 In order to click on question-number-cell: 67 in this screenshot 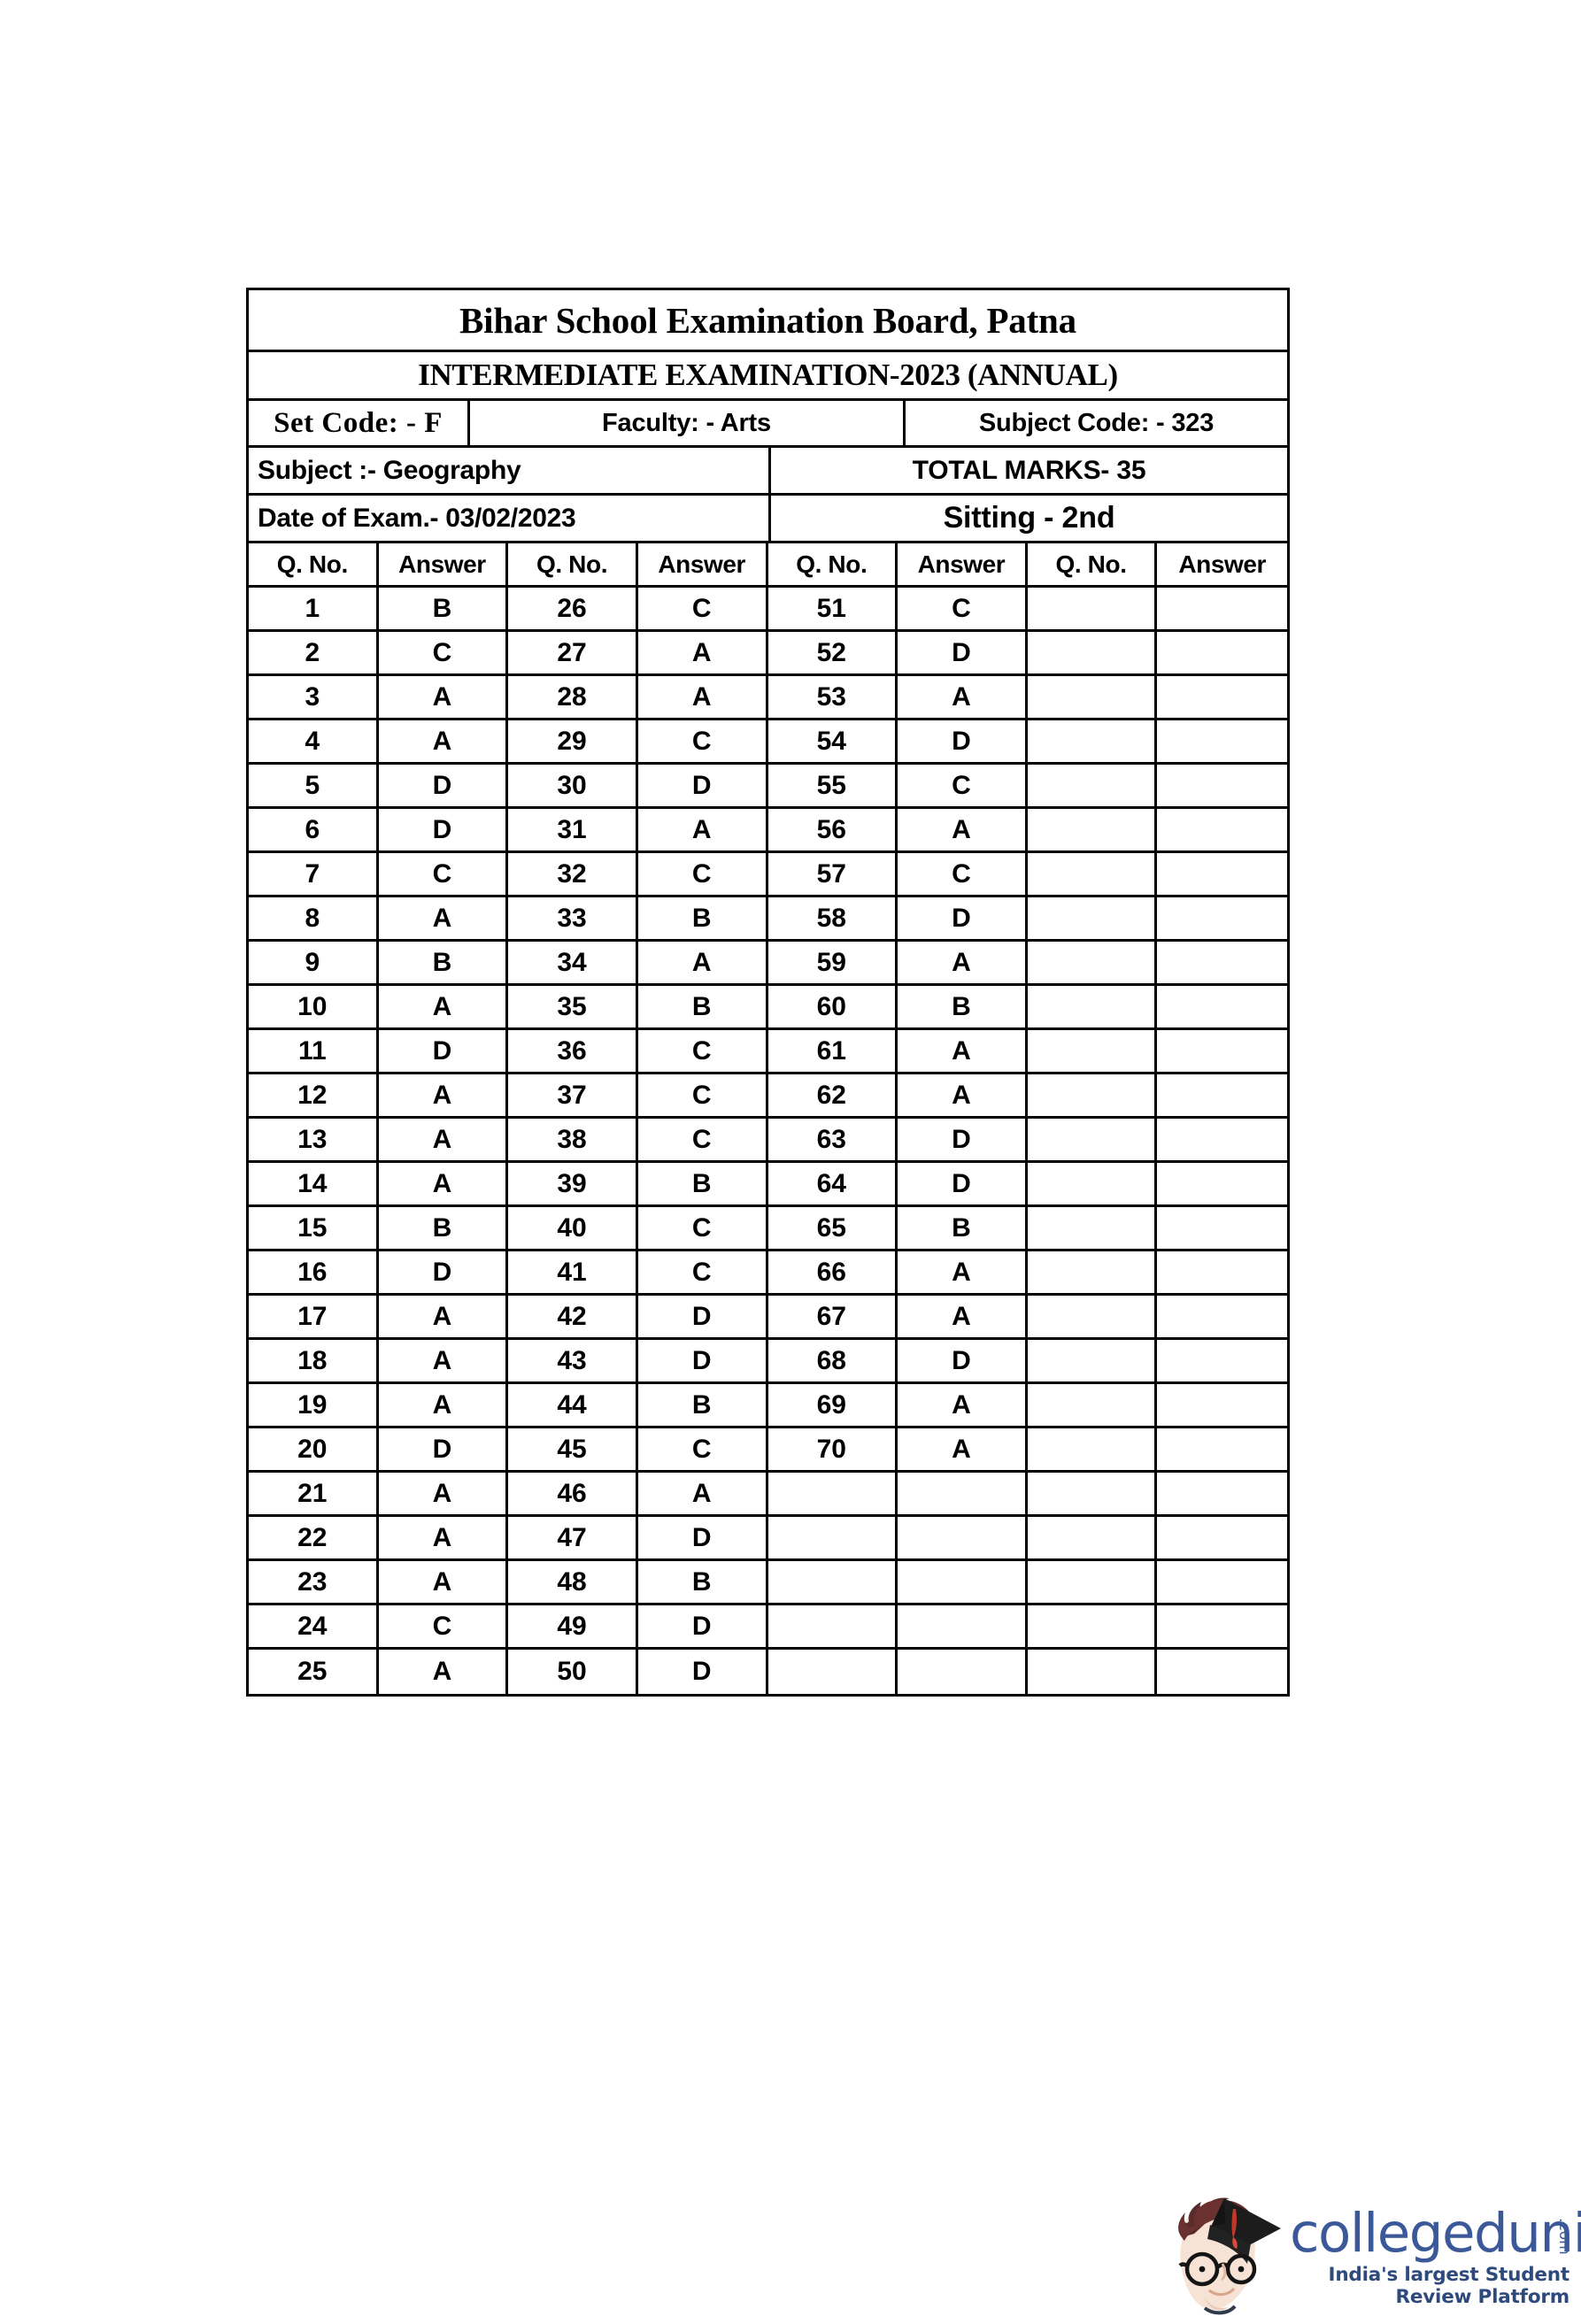, I will do `click(833, 1316)`.